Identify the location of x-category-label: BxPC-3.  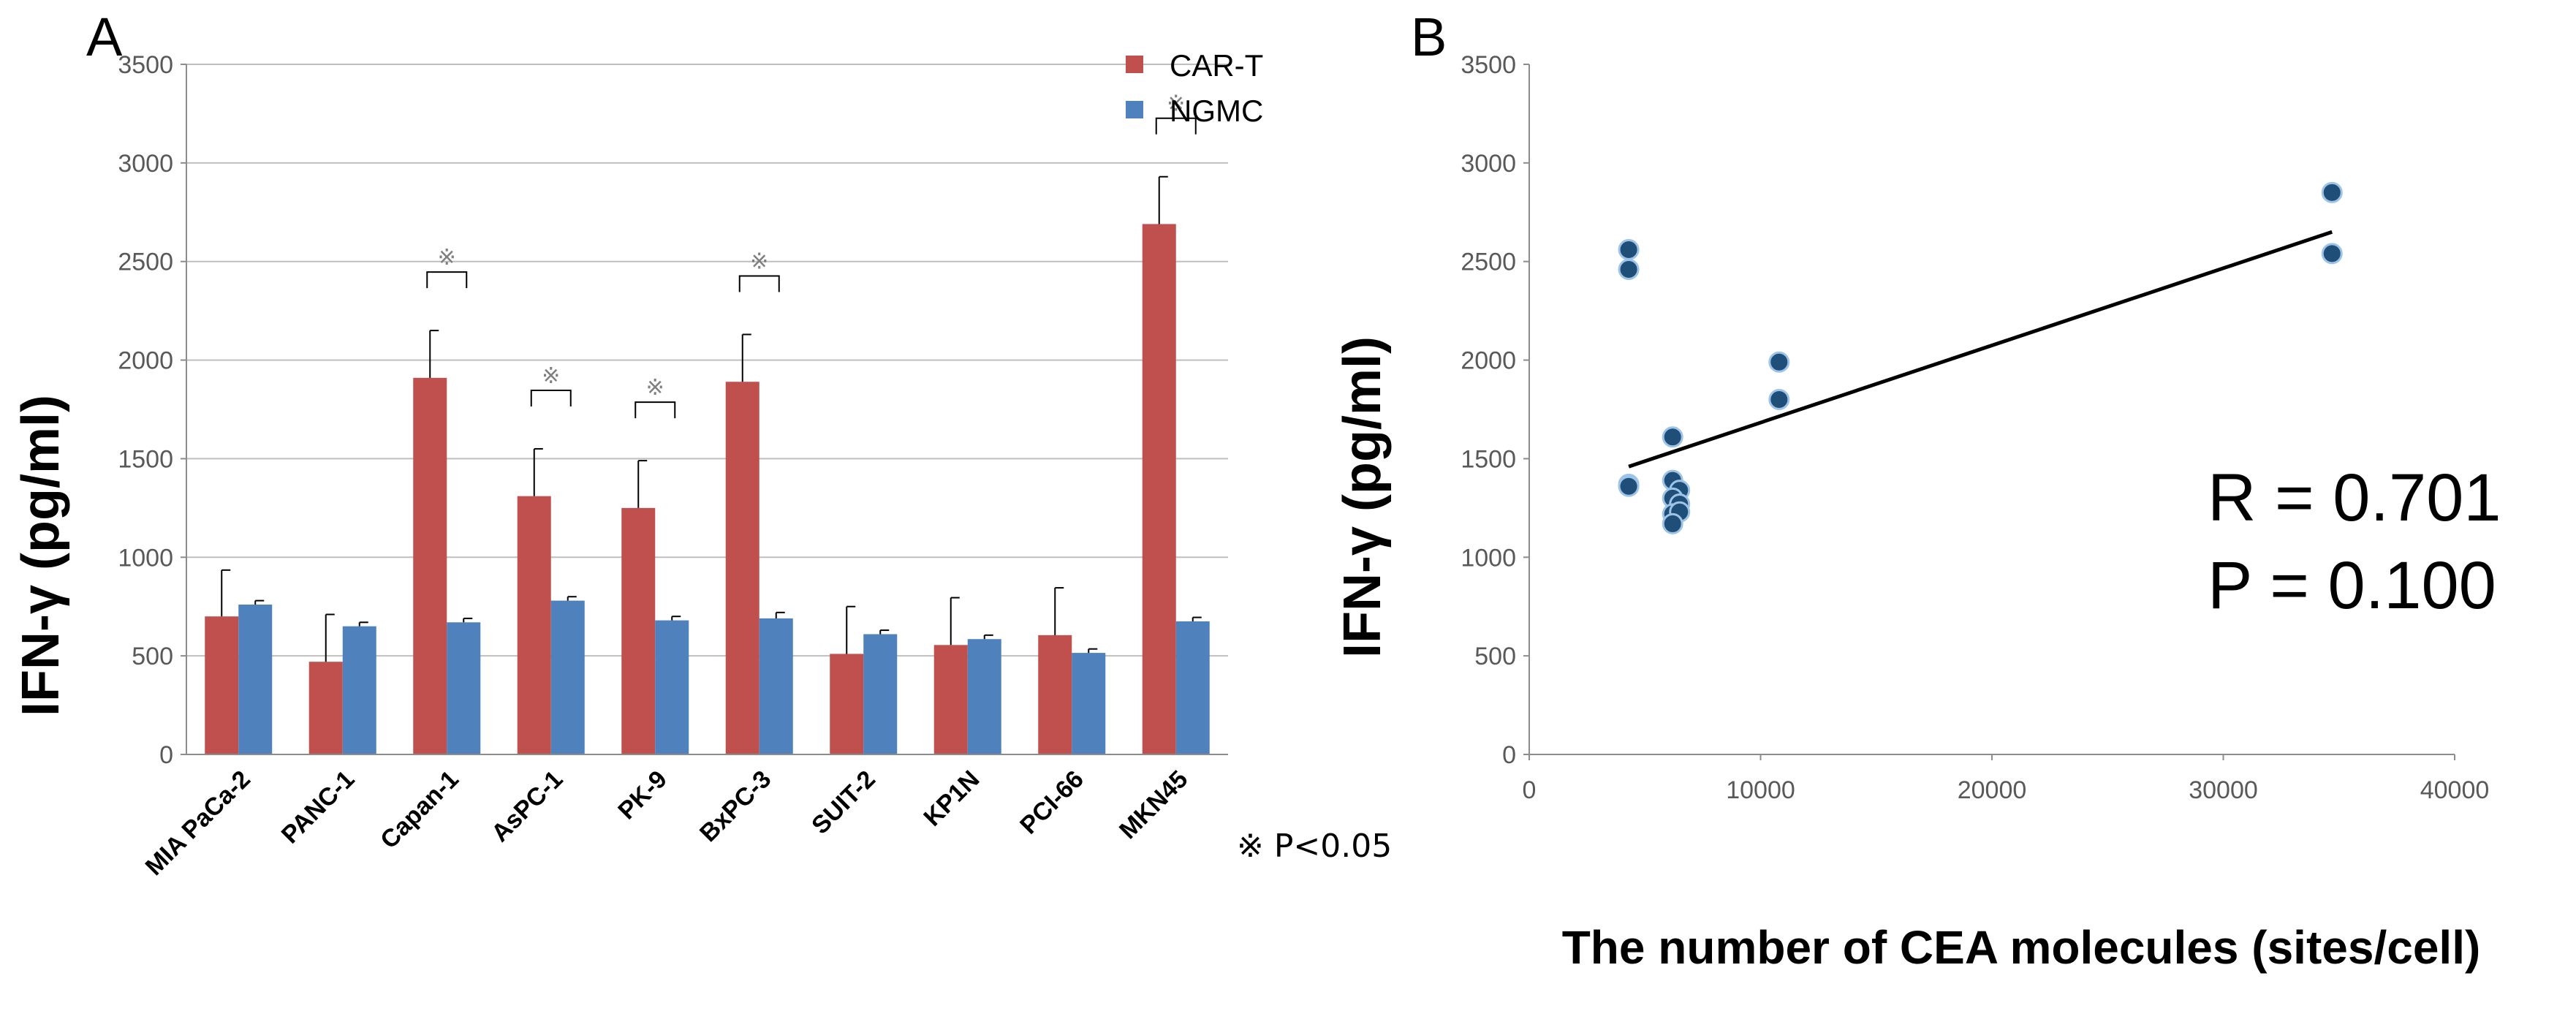
(735, 806).